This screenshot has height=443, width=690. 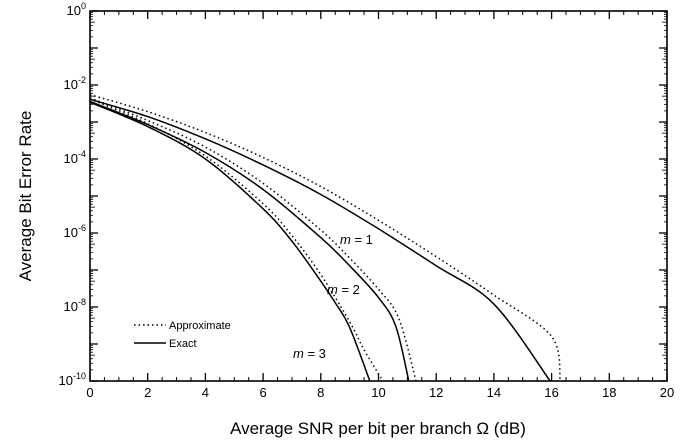 I want to click on y-tick-label: 10⁰, so click(x=76, y=9).